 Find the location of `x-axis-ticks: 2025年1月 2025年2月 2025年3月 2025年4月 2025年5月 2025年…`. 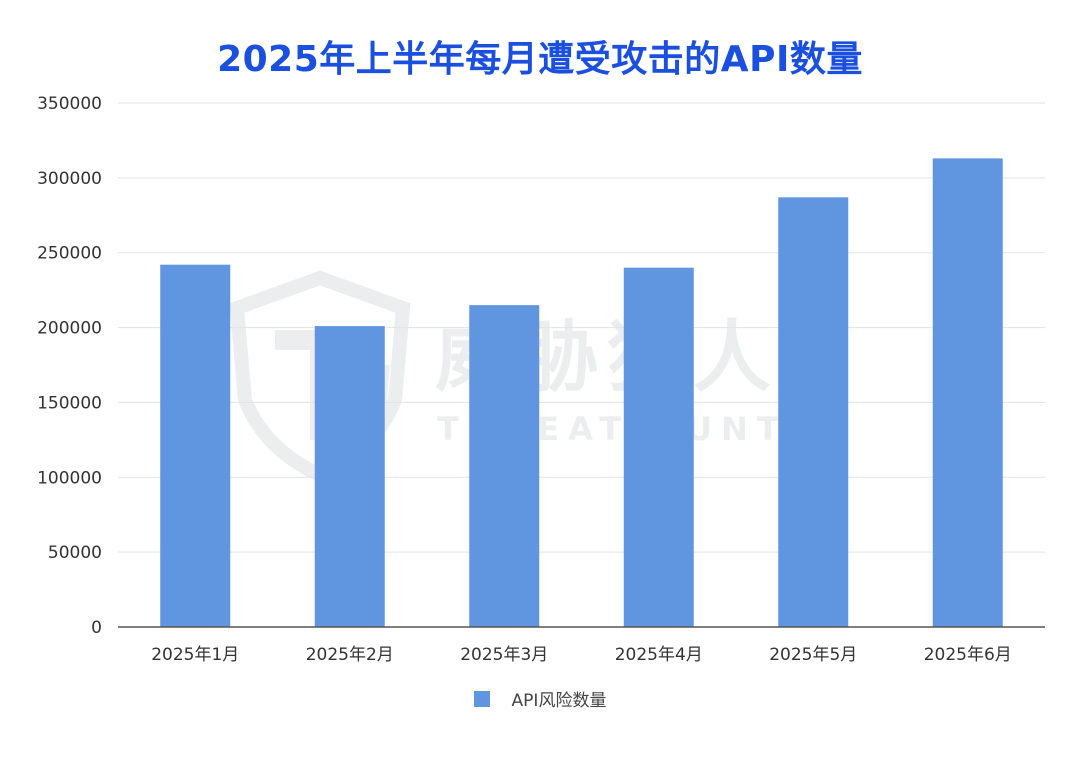

x-axis-ticks: 2025年1月 2025年2月 2025年3月 2025年4月 2025年5月 2025年… is located at coordinates (581, 655).